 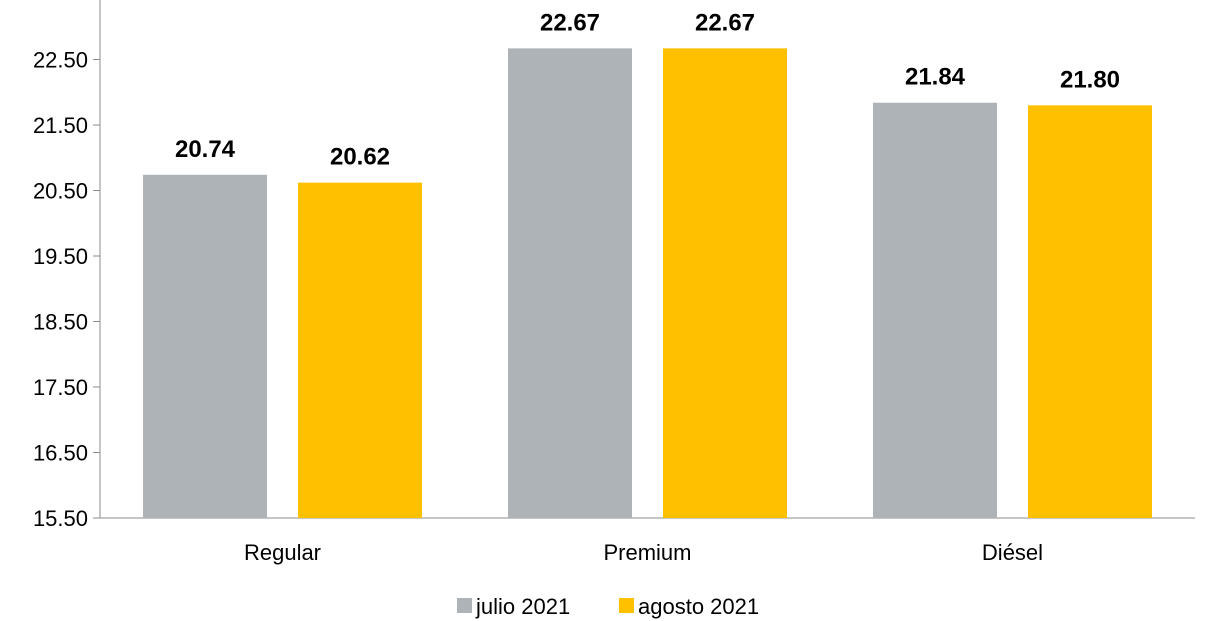 I want to click on legend: julio 2021 agosto 2021, so click(x=608, y=606).